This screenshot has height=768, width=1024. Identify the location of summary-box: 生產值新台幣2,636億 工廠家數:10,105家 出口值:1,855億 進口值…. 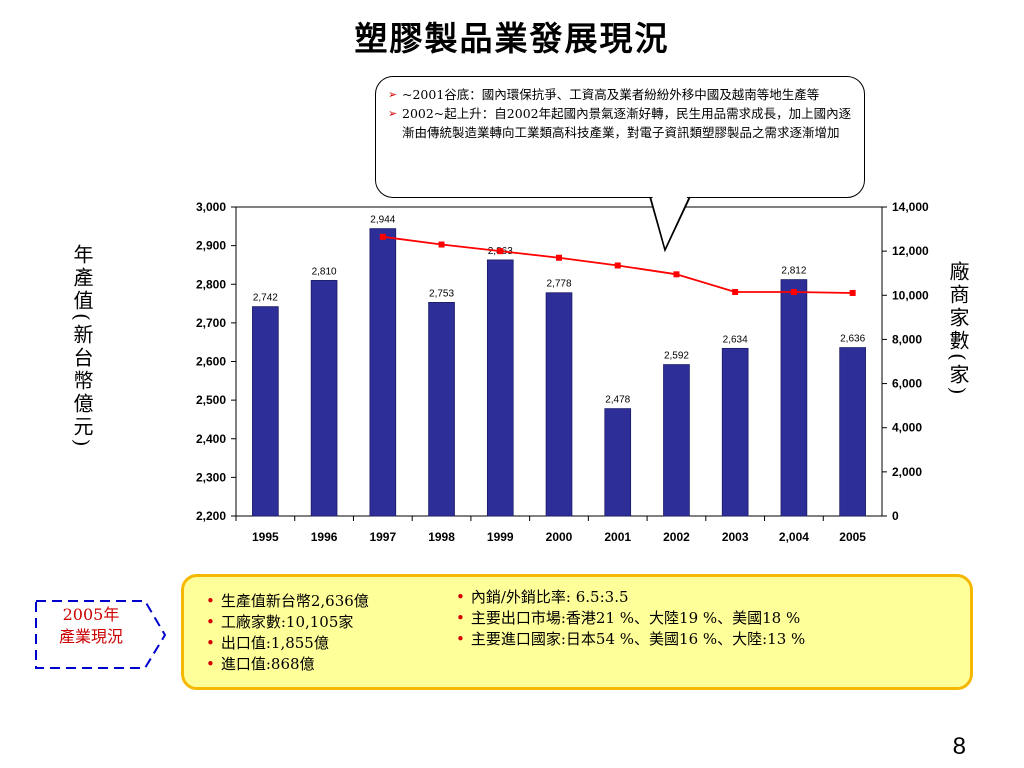
(577, 632).